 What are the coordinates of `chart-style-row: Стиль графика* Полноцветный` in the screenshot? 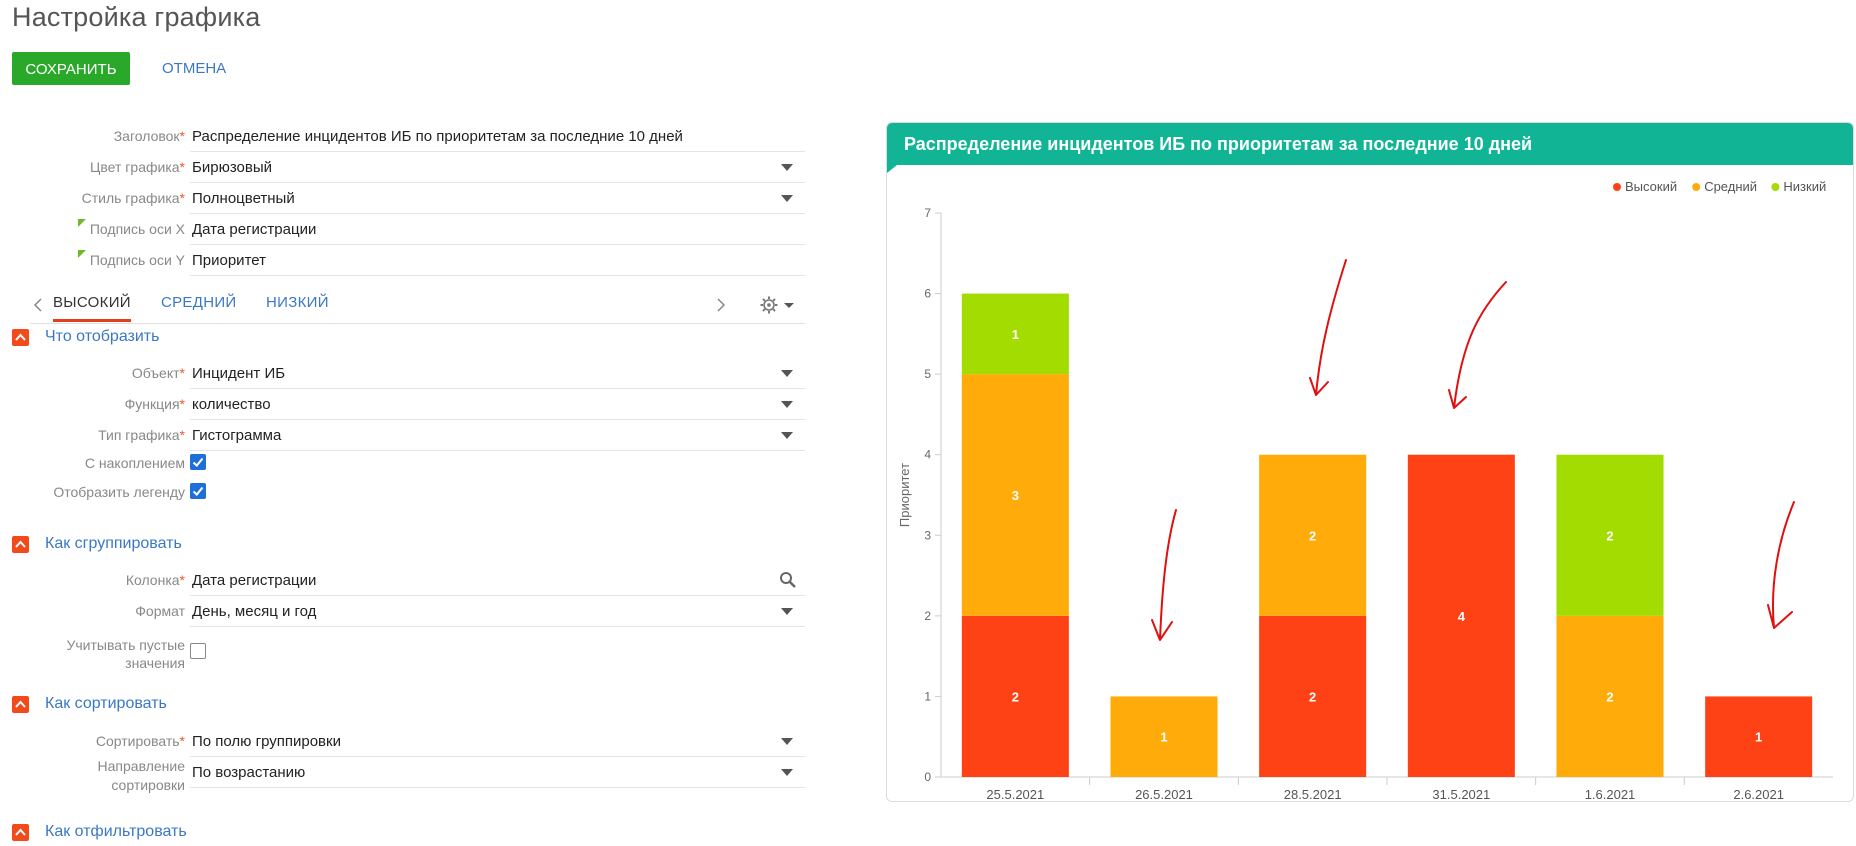 It's located at (402, 198).